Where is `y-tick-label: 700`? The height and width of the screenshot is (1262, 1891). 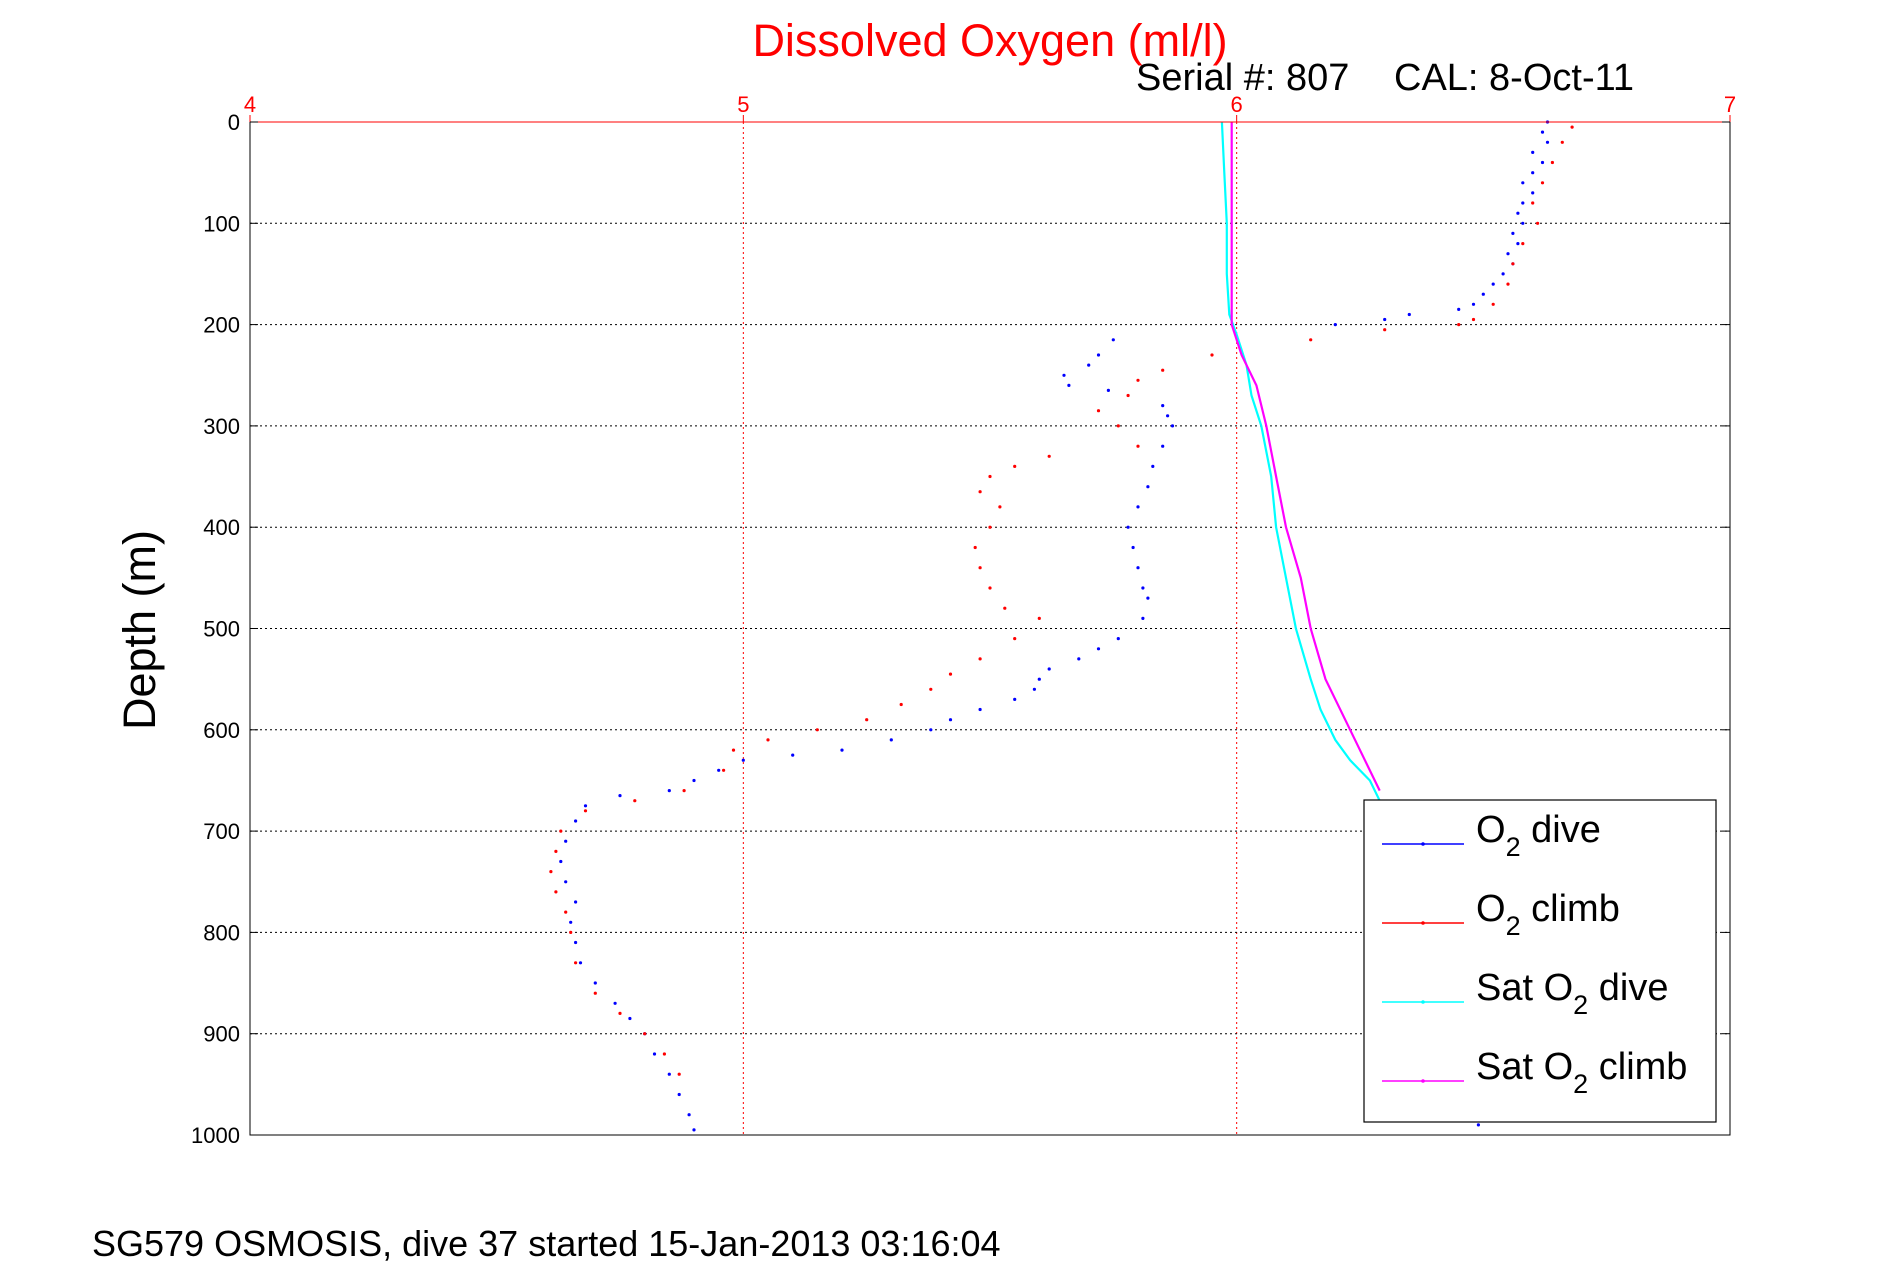
y-tick-label: 700 is located at coordinates (221, 831).